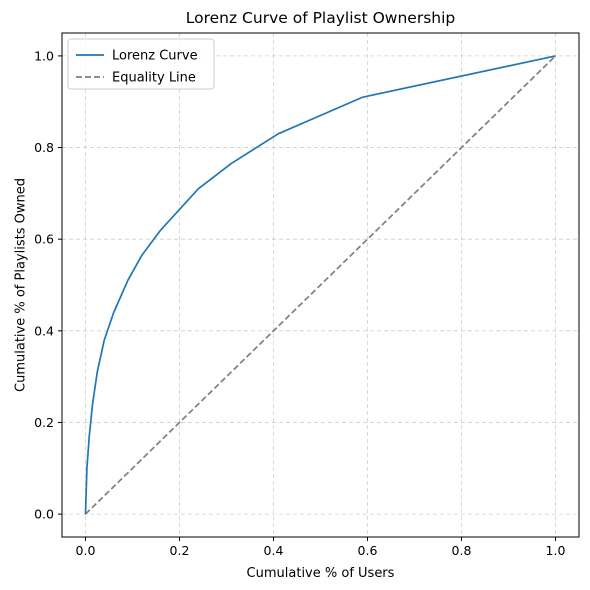 Image resolution: width=590 pixels, height=590 pixels. I want to click on y-tick-label: 0.6, so click(44, 239).